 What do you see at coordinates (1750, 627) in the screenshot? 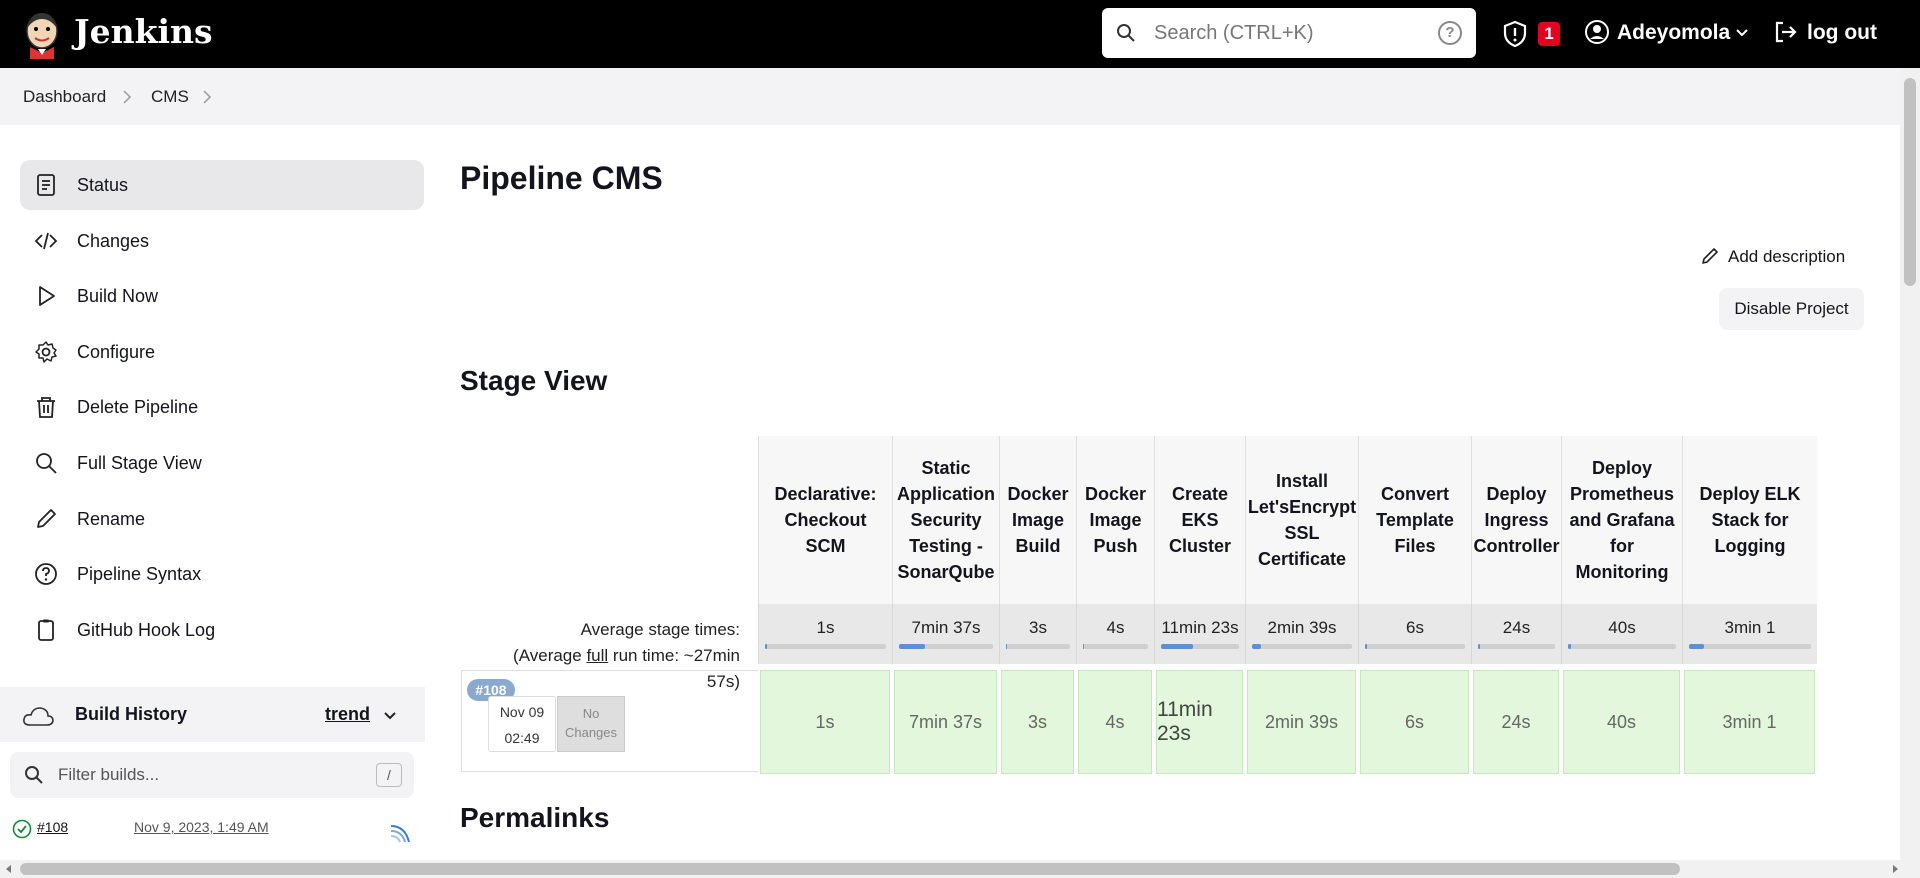
I see `stage-average-time: 3min 1` at bounding box center [1750, 627].